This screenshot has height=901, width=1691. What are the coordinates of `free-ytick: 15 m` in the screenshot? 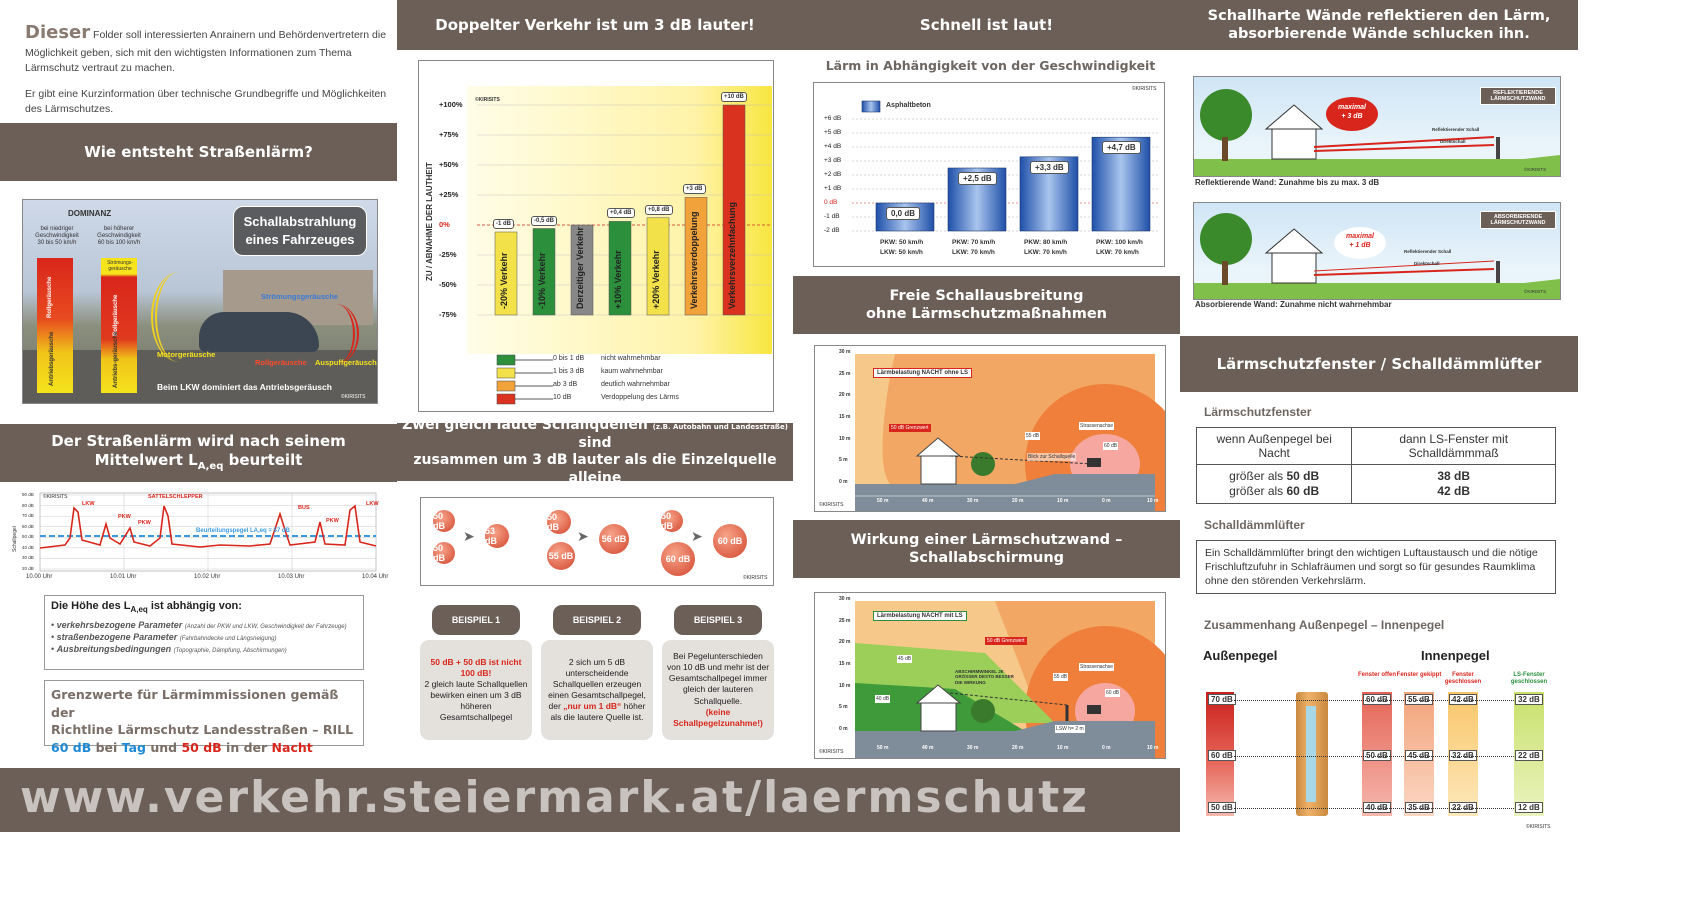 It's located at (845, 417).